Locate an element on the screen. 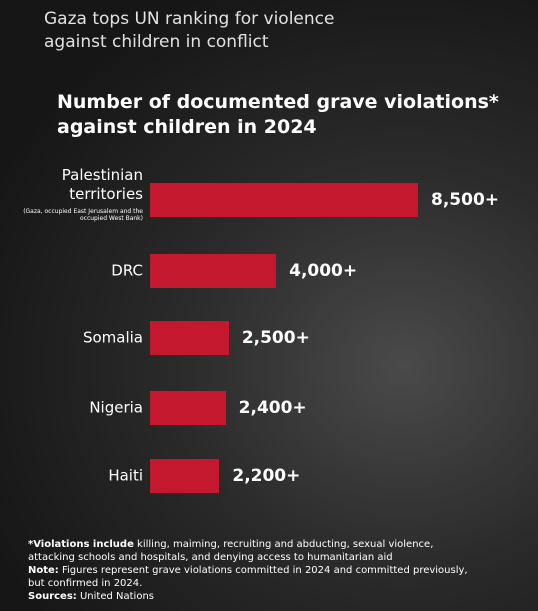 The height and width of the screenshot is (611, 538). category-label: Nigeria is located at coordinates (93, 408).